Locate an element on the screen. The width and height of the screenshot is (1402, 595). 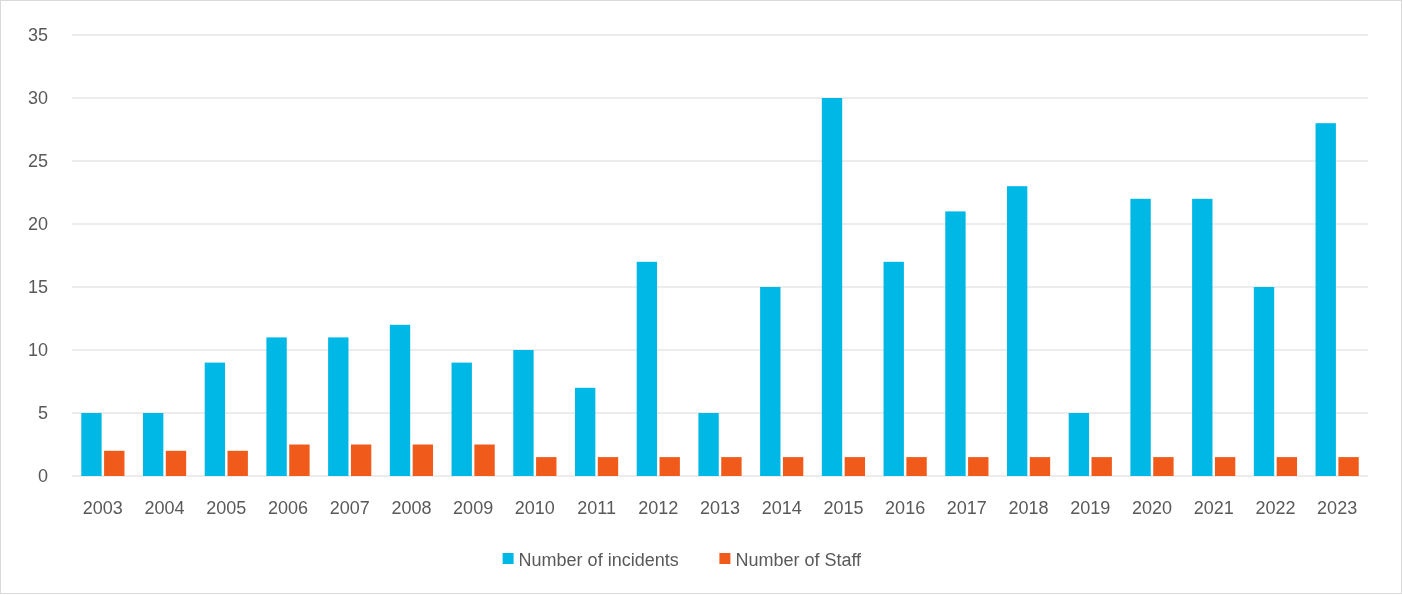
x-tick-label: 2018 is located at coordinates (1028, 508).